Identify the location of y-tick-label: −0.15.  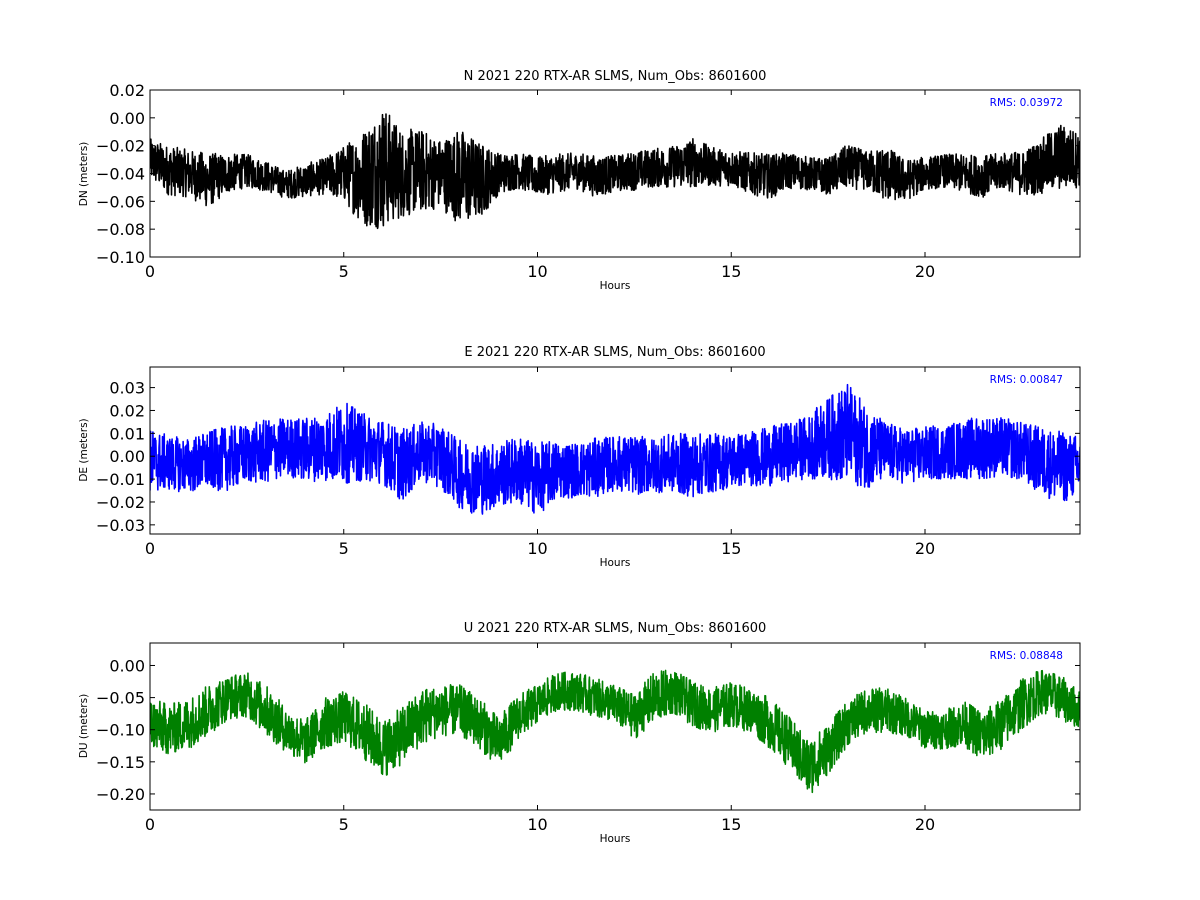
(120, 762).